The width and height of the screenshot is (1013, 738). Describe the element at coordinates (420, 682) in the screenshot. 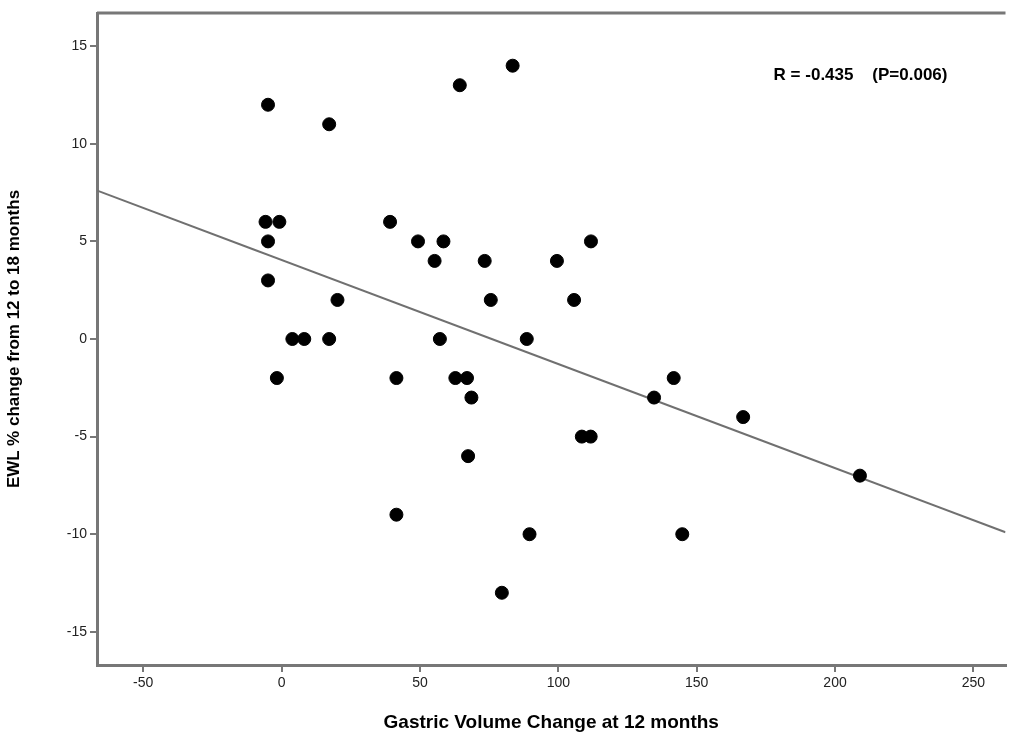

I see `x-tick-label: 50` at that location.